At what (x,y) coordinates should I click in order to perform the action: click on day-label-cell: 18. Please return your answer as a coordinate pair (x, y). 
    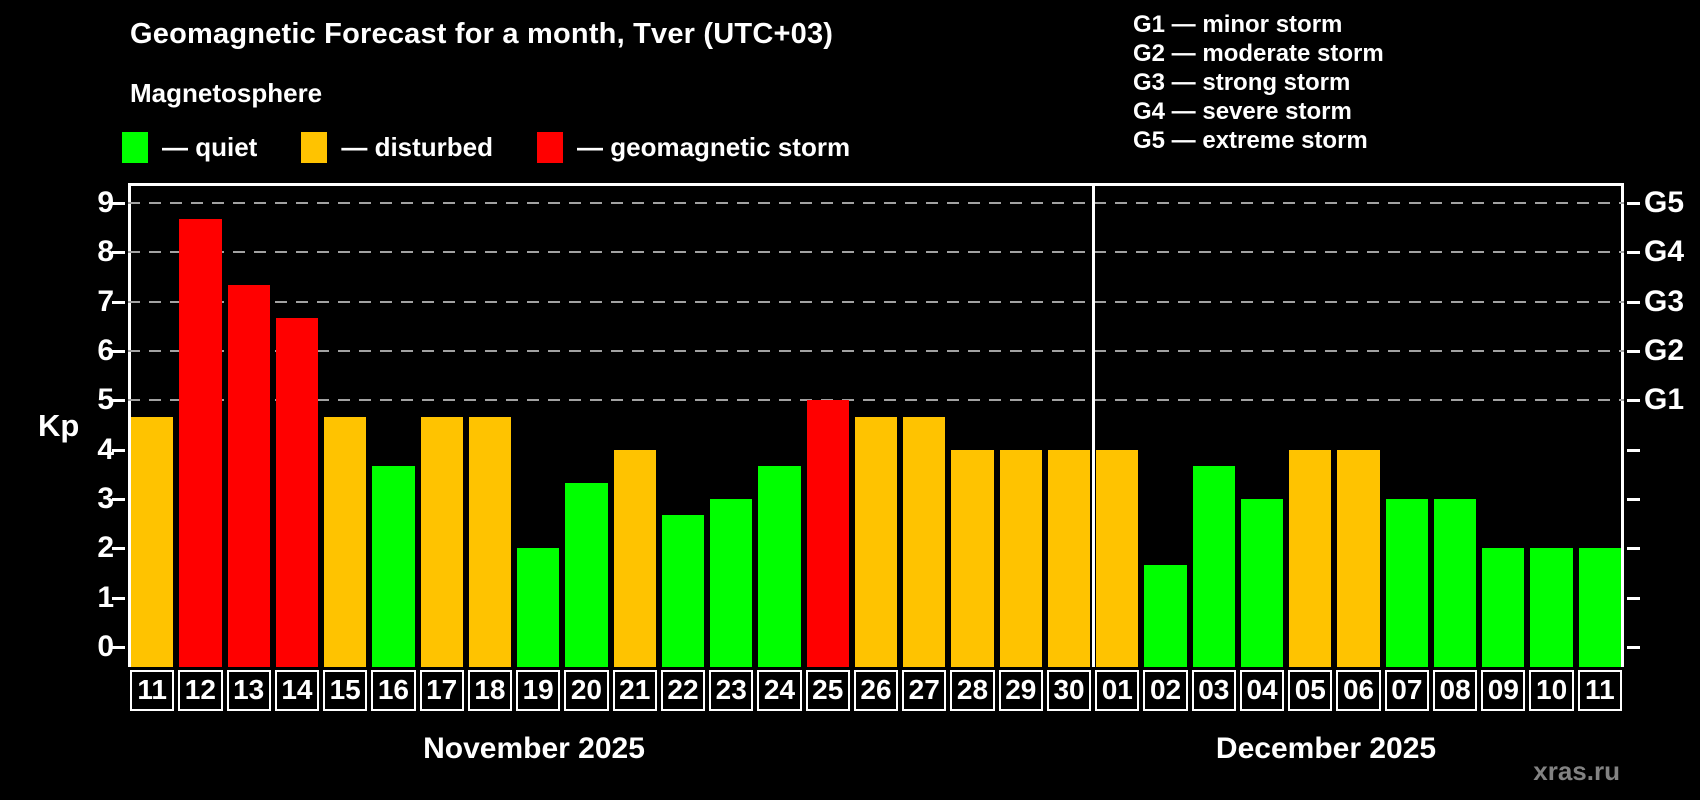
    Looking at the image, I should click on (490, 690).